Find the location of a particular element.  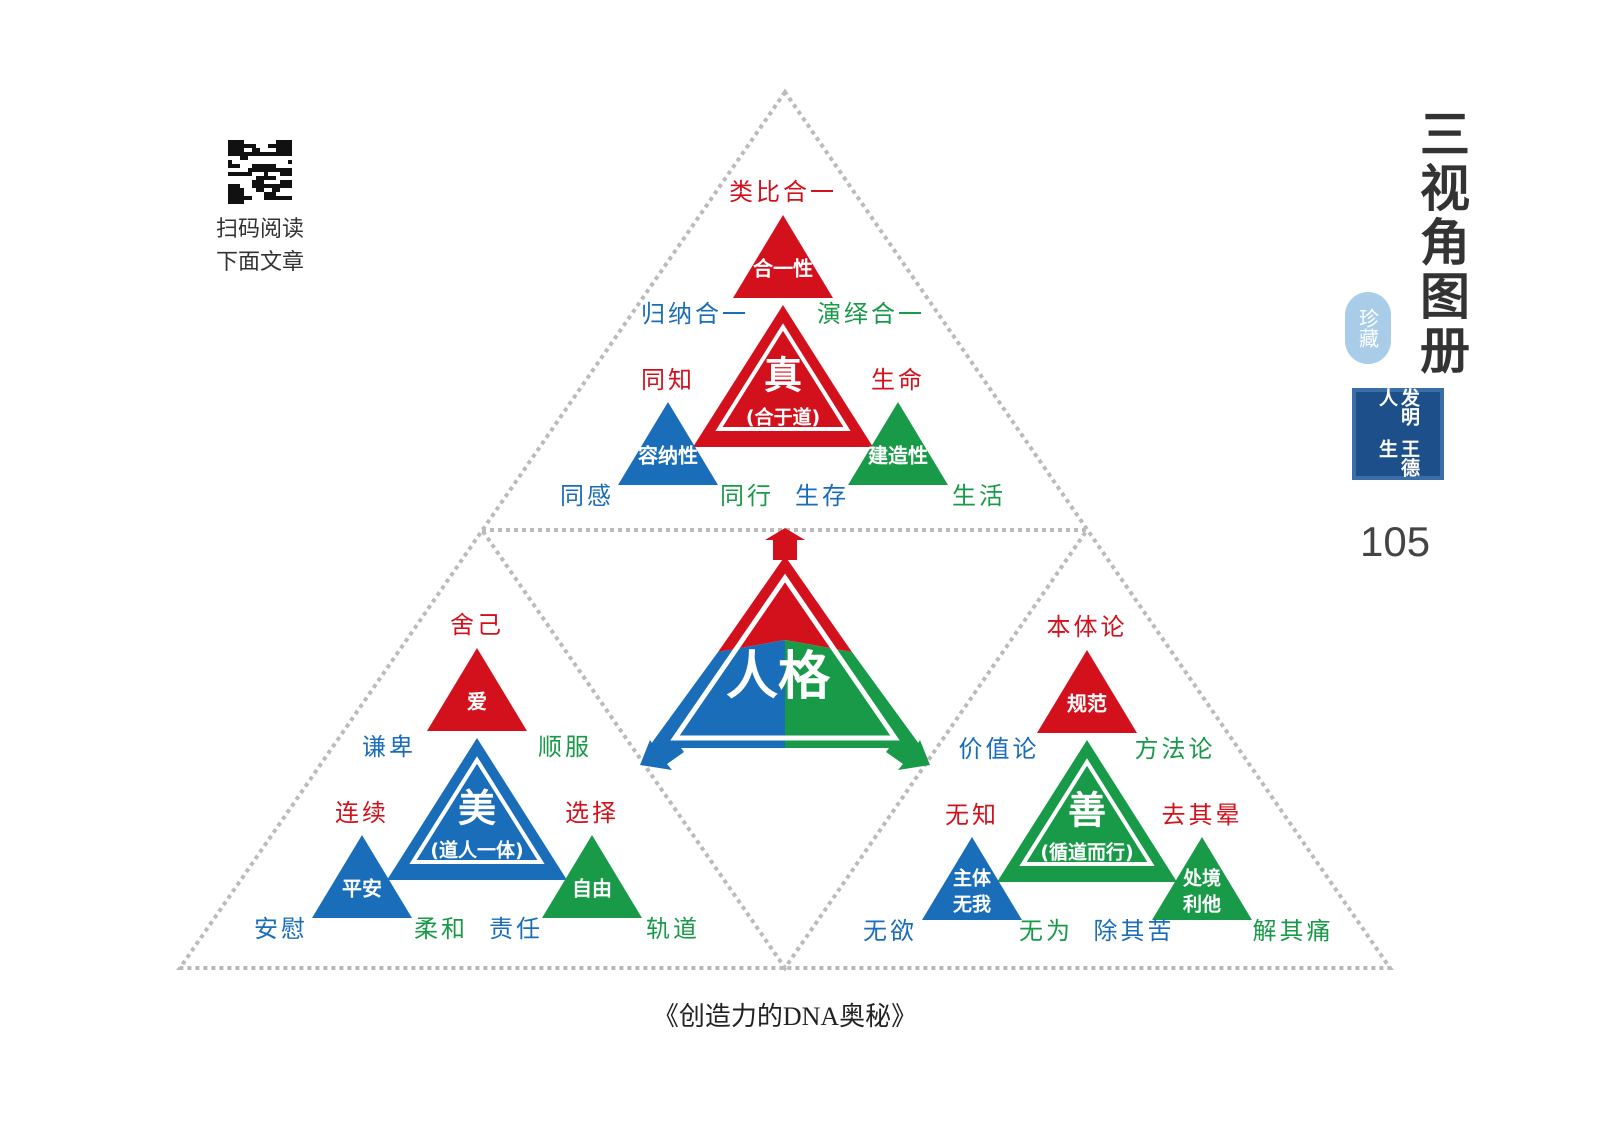

bottom-note: 柔和 is located at coordinates (441, 929).